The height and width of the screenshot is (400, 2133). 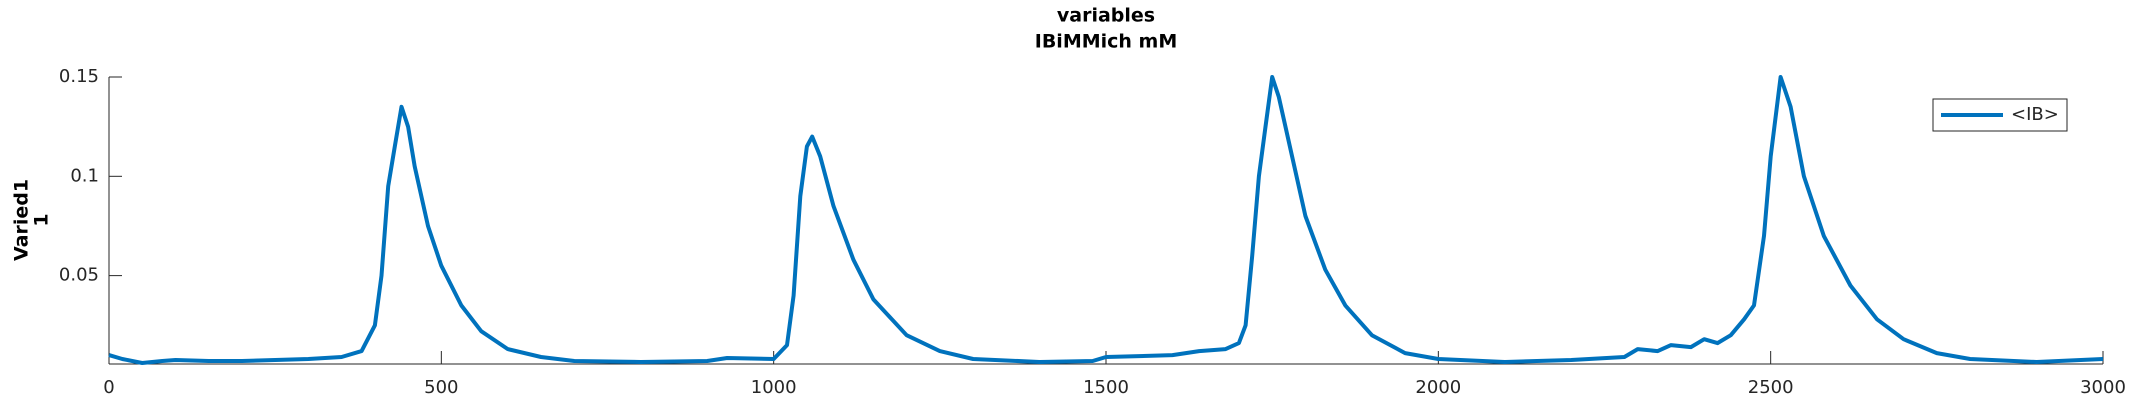 What do you see at coordinates (1106, 42) in the screenshot?
I see `chart-subtitle: IBiMMich mM` at bounding box center [1106, 42].